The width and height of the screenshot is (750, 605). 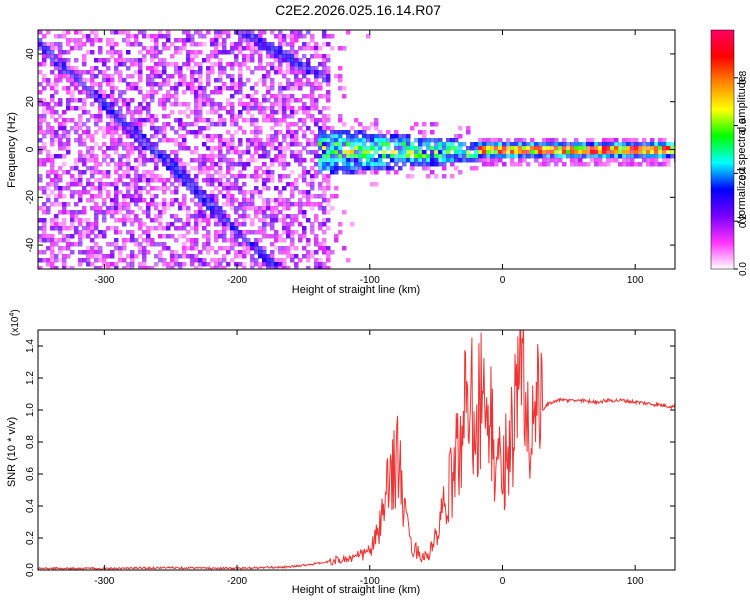 What do you see at coordinates (30, 197) in the screenshot?
I see `y-tick-label: -20` at bounding box center [30, 197].